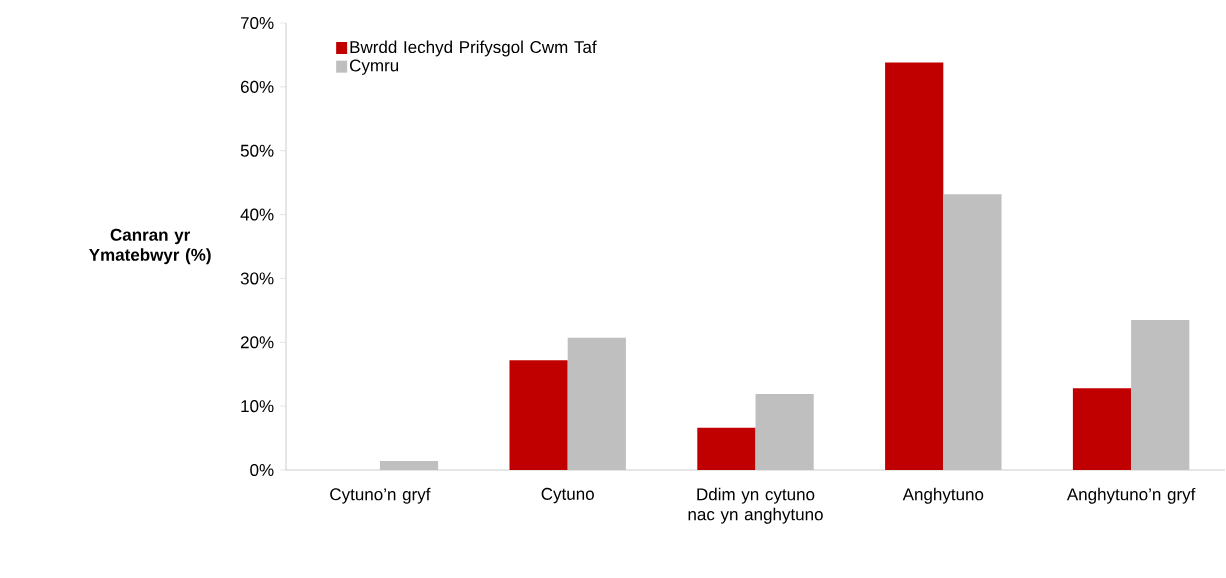 The width and height of the screenshot is (1226, 578). What do you see at coordinates (257, 150) in the screenshot?
I see `y-tick-label: 50%` at bounding box center [257, 150].